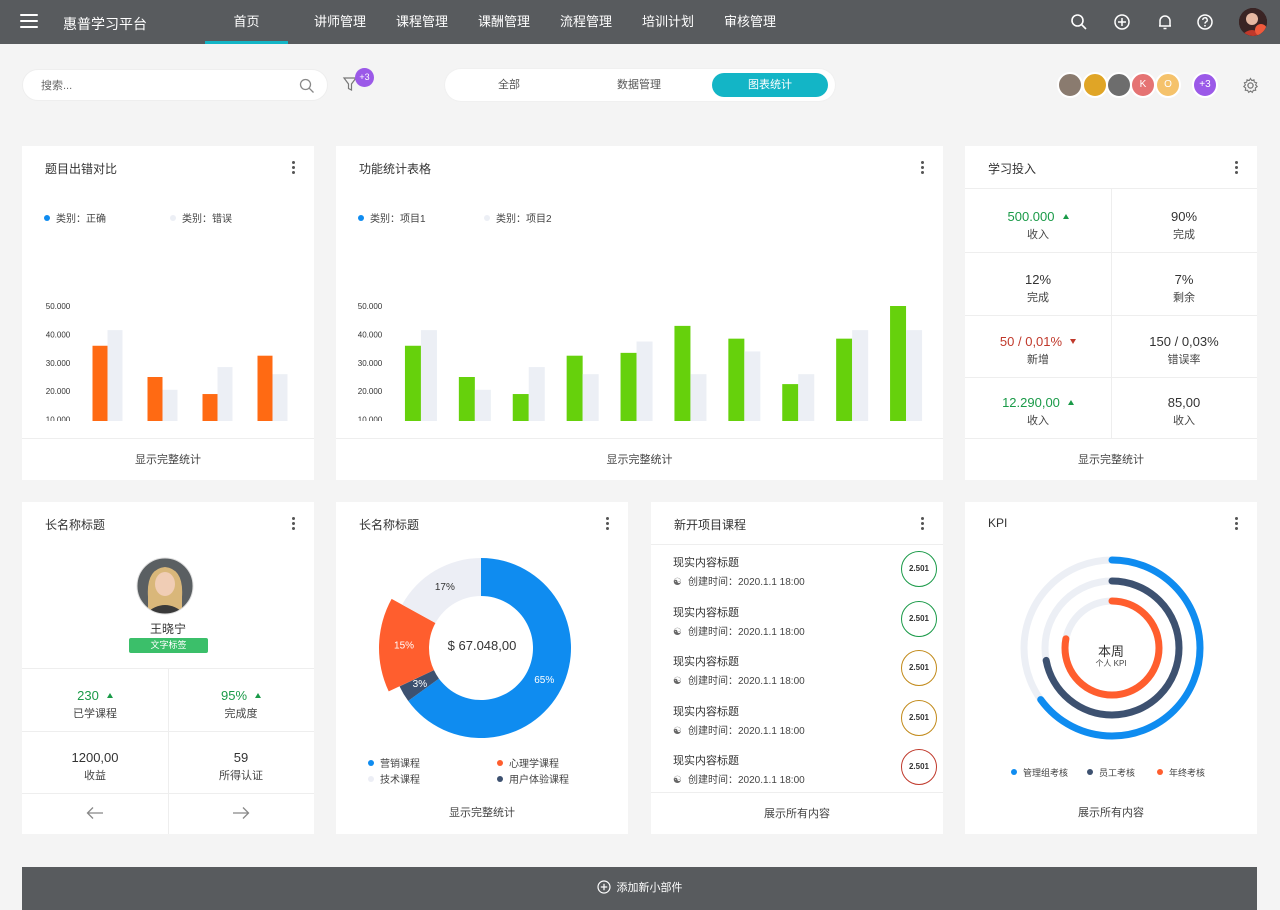 The image size is (1280, 910). I want to click on stat-cell: 7% 剩余, so click(1184, 288).